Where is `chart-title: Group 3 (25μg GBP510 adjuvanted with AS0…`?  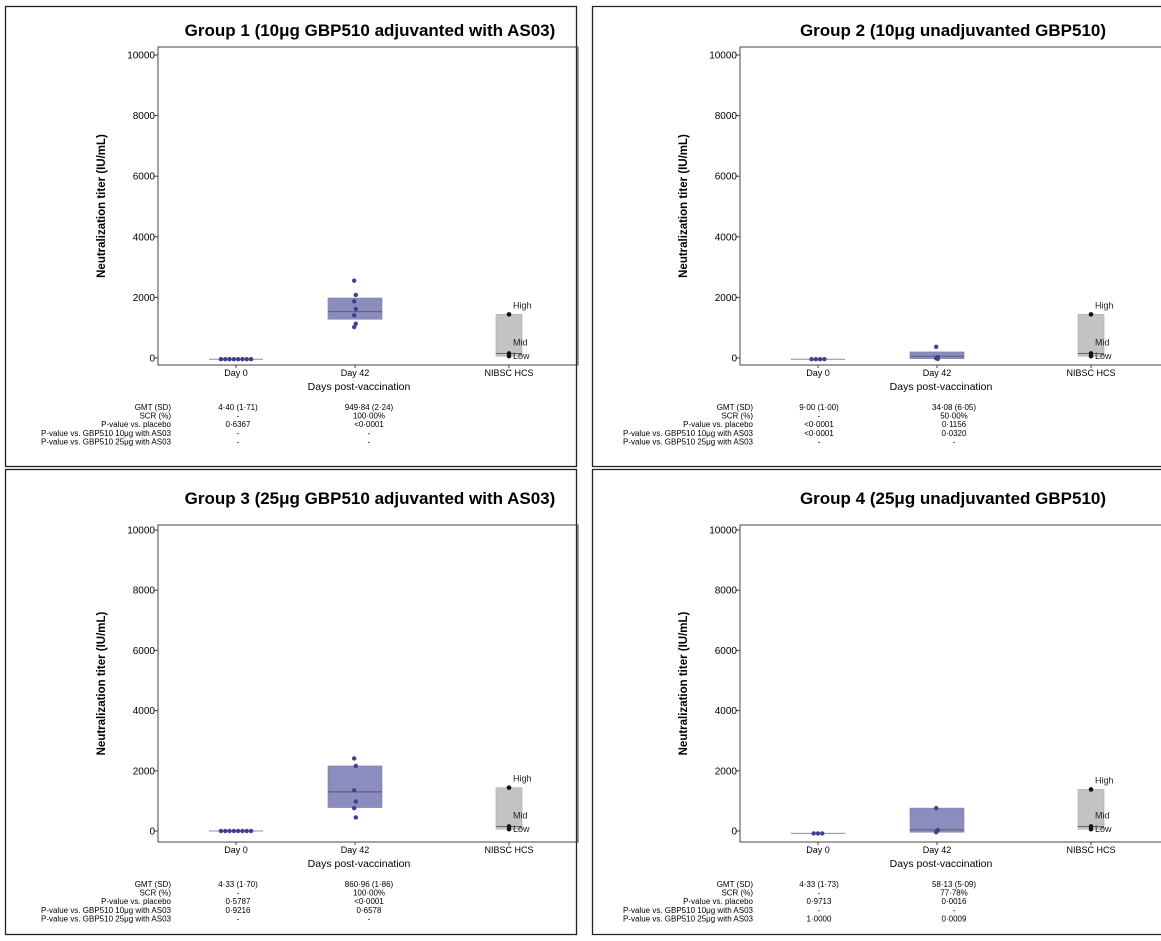 chart-title: Group 3 (25μg GBP510 adjuvanted with AS0… is located at coordinates (370, 498).